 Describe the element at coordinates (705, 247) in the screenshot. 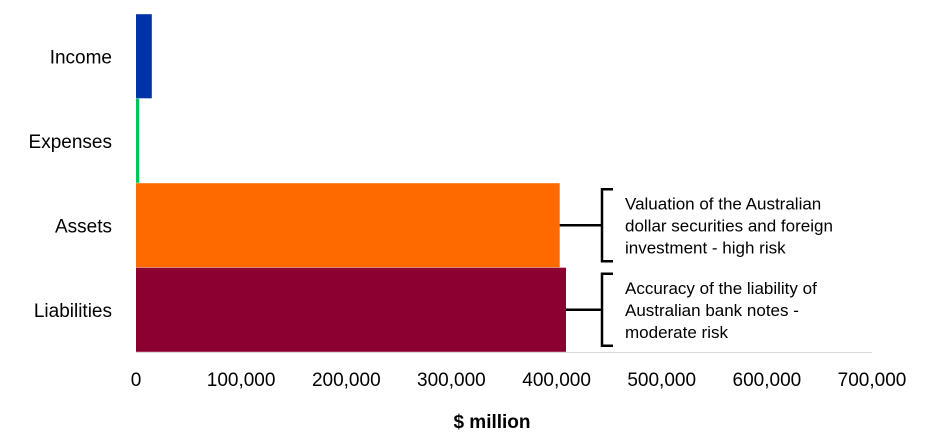

I see `annotation-text-line: investment - high risk` at that location.